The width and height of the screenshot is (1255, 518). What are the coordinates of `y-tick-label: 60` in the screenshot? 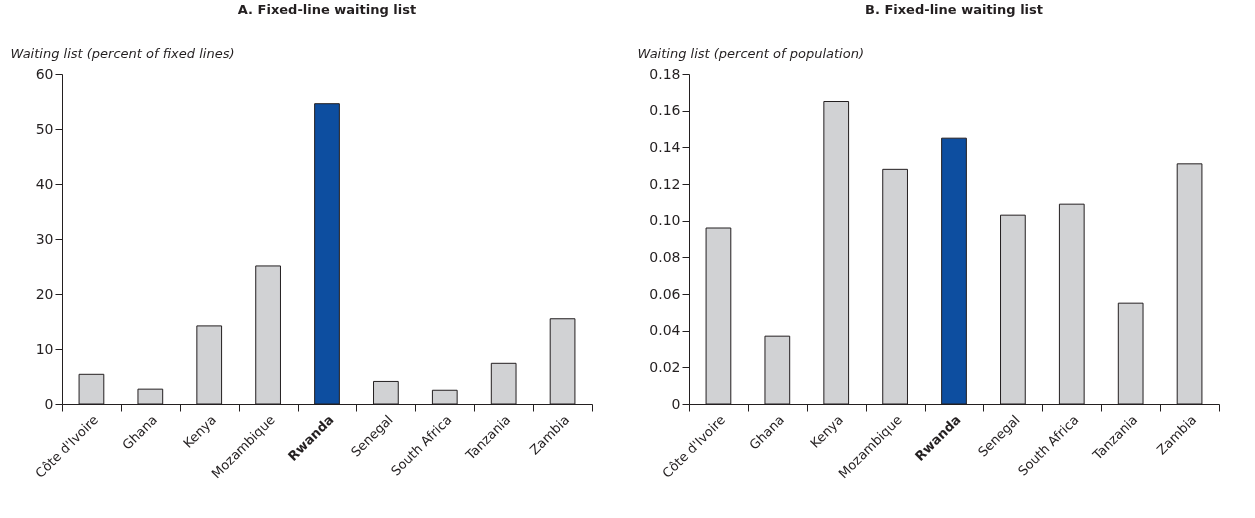 It's located at (44, 73).